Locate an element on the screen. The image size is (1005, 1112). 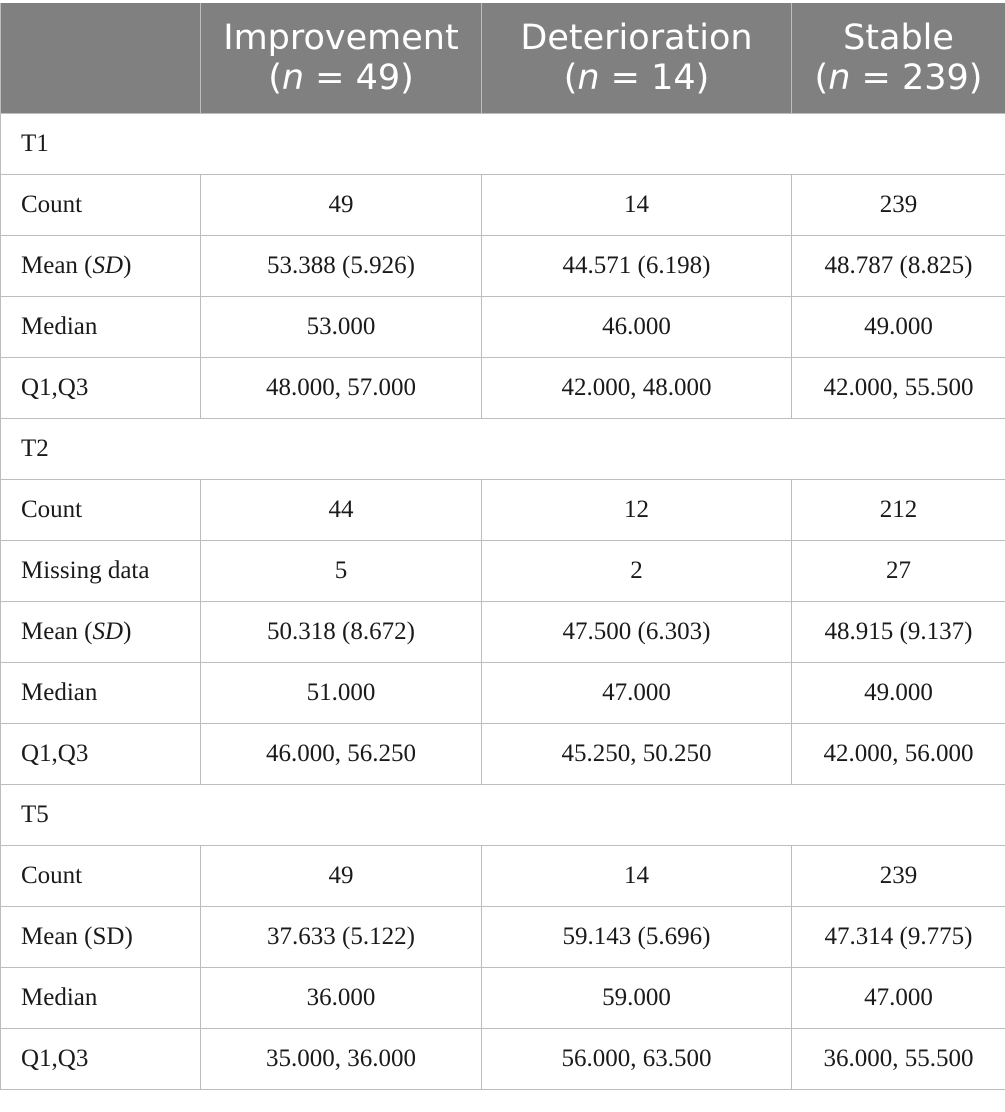
table-cell: 51.000 is located at coordinates (341, 693).